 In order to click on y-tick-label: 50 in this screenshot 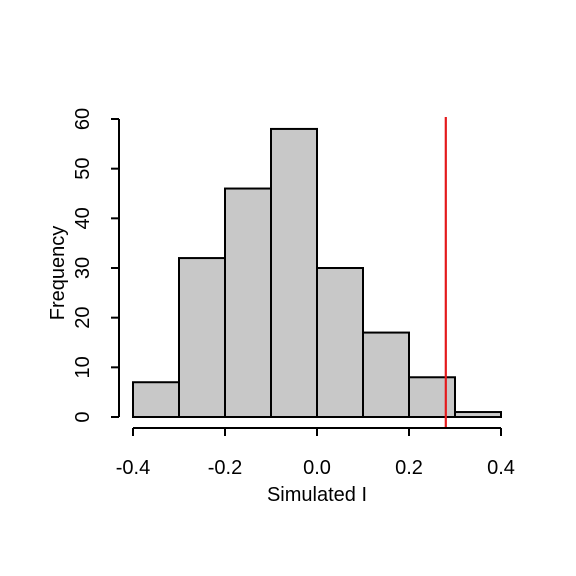, I will do `click(83, 169)`.